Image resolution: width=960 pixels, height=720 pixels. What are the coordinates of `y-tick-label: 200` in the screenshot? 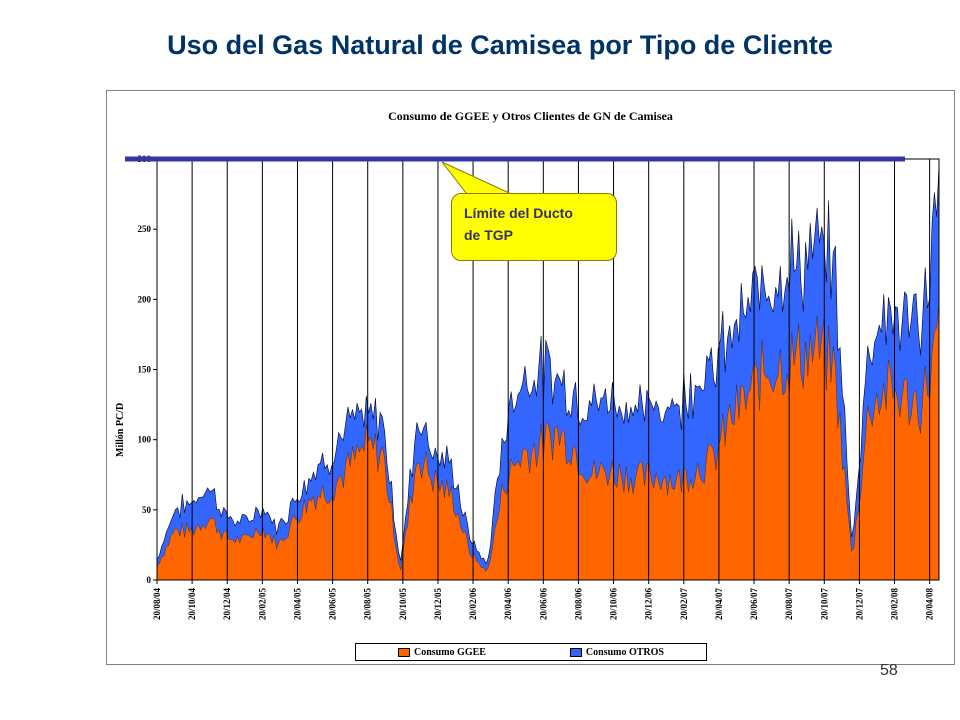 It's located at (145, 299).